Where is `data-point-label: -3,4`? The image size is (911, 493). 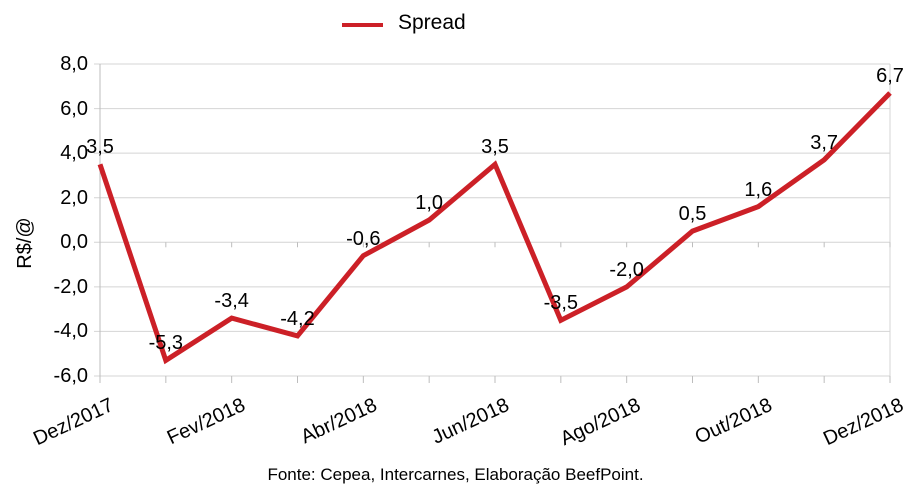
data-point-label: -3,4 is located at coordinates (231, 301).